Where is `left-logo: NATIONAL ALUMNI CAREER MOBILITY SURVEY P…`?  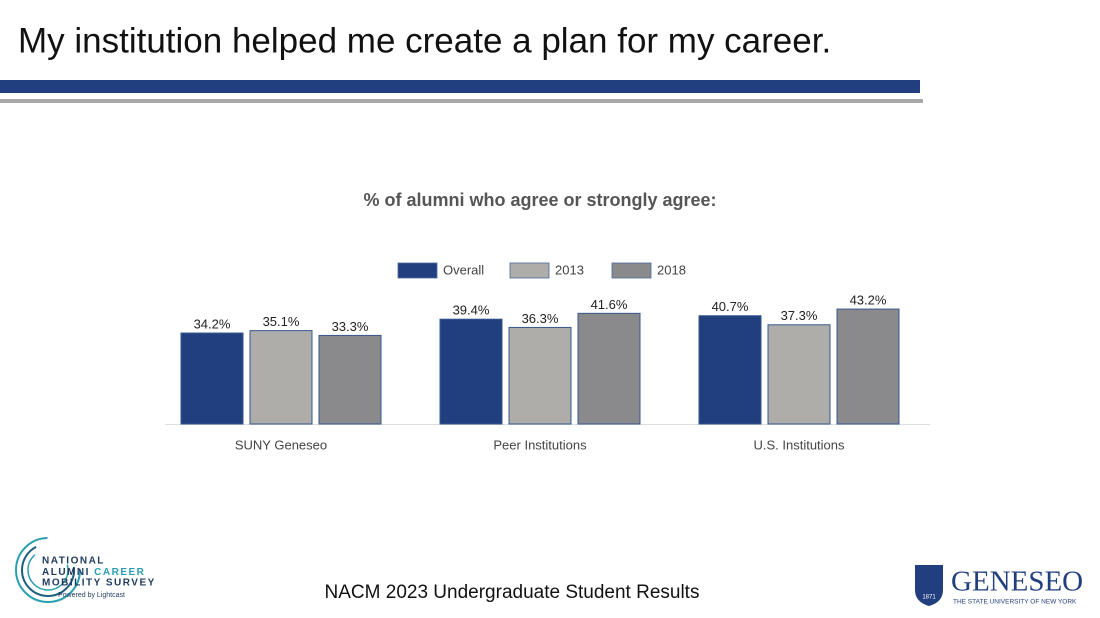 left-logo: NATIONAL ALUMNI CAREER MOBILITY SURVEY P… is located at coordinates (85, 570).